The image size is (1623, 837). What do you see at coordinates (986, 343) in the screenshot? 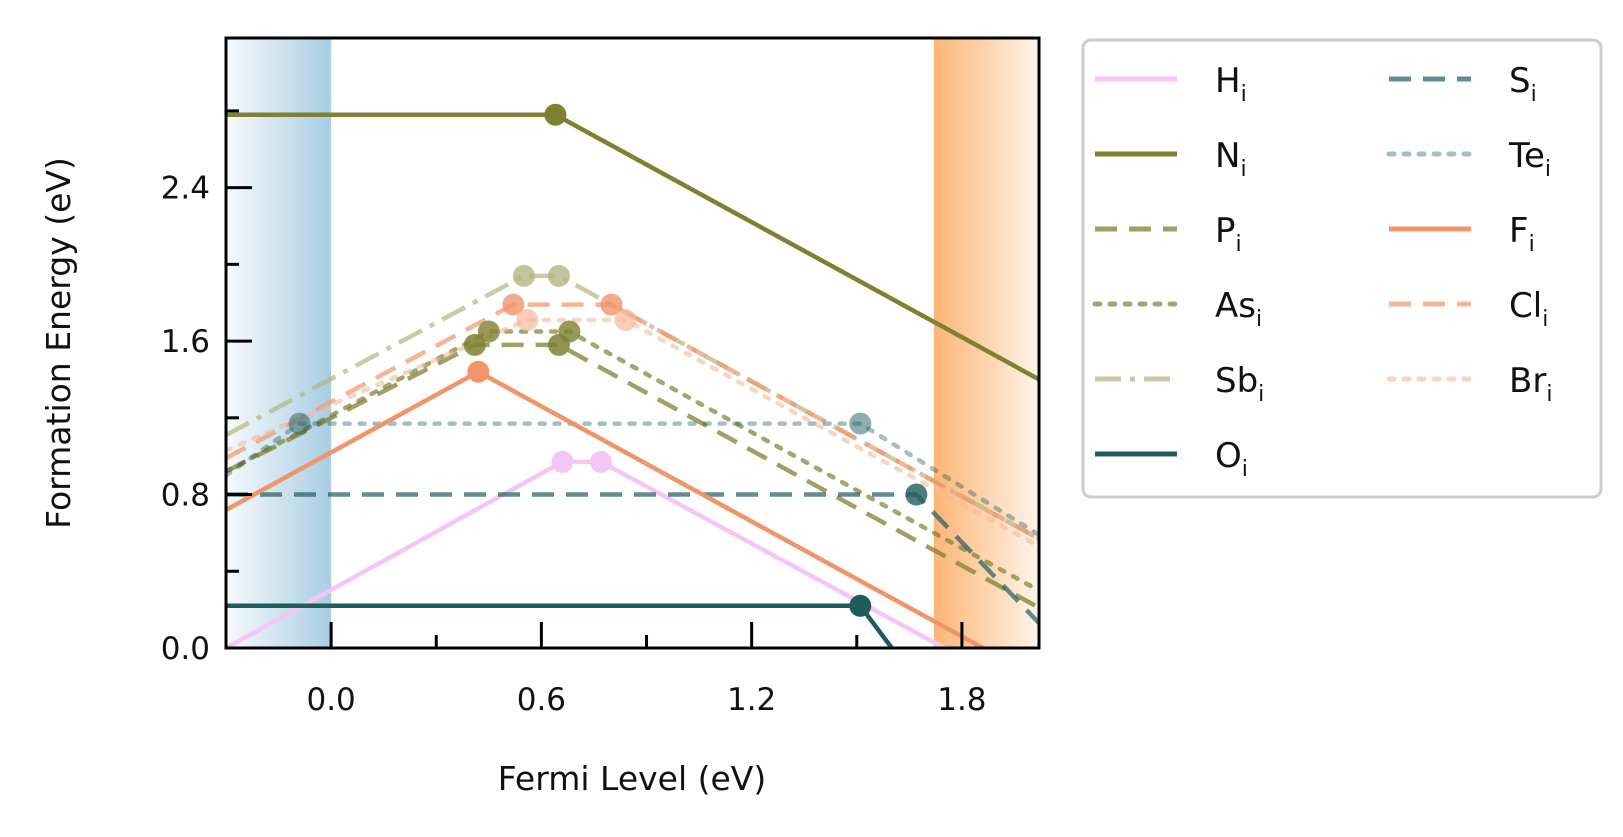
I see `conduction-band-region` at bounding box center [986, 343].